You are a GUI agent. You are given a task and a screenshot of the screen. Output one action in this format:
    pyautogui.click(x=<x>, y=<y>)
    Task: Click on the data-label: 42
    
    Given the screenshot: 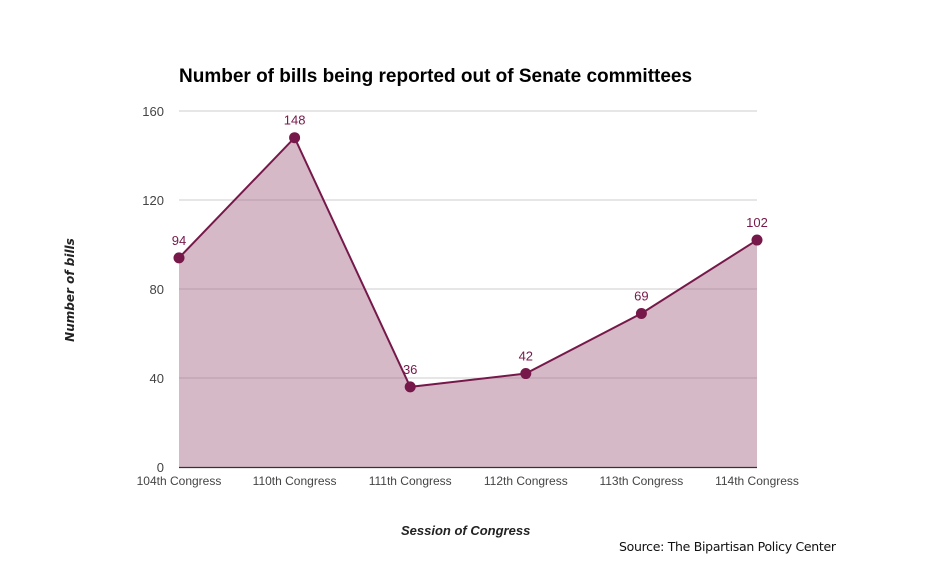 What is the action you would take?
    pyautogui.click(x=526, y=356)
    